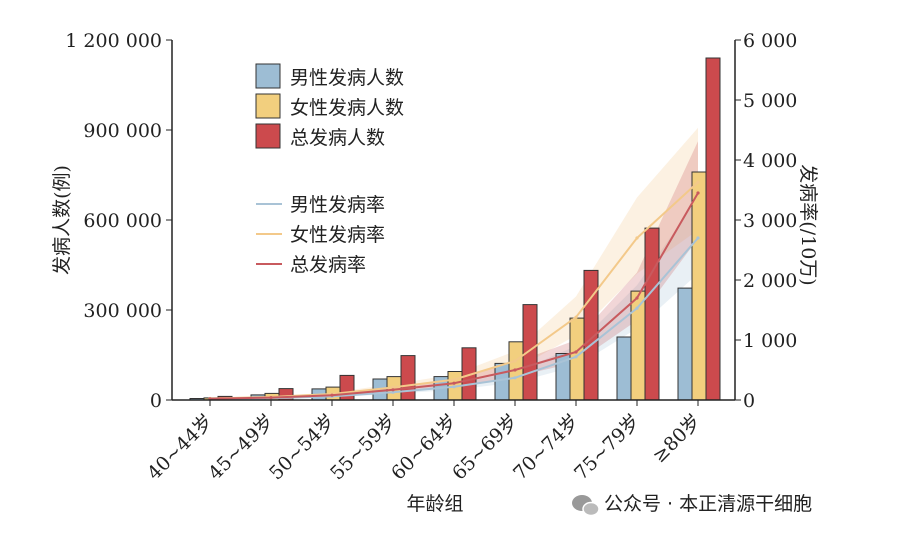 Image resolution: width=922 pixels, height=540 pixels. I want to click on y-tick-label: 0, so click(156, 401).